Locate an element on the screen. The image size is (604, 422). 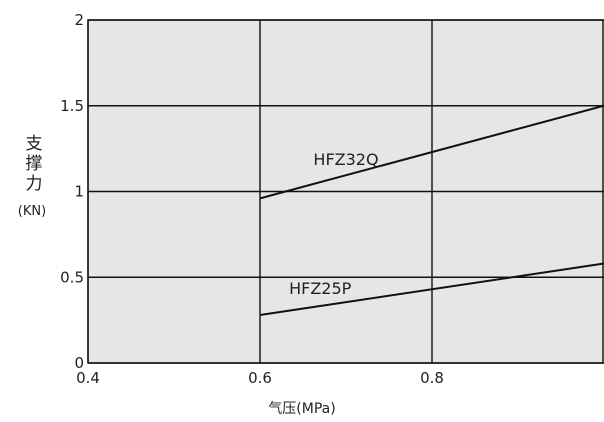
x-tick-label: 0.4 is located at coordinates (88, 378).